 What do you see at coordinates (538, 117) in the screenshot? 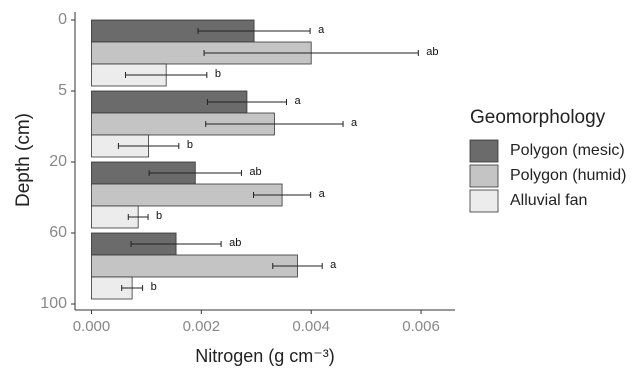
I see `legend-title: Geomorphology` at bounding box center [538, 117].